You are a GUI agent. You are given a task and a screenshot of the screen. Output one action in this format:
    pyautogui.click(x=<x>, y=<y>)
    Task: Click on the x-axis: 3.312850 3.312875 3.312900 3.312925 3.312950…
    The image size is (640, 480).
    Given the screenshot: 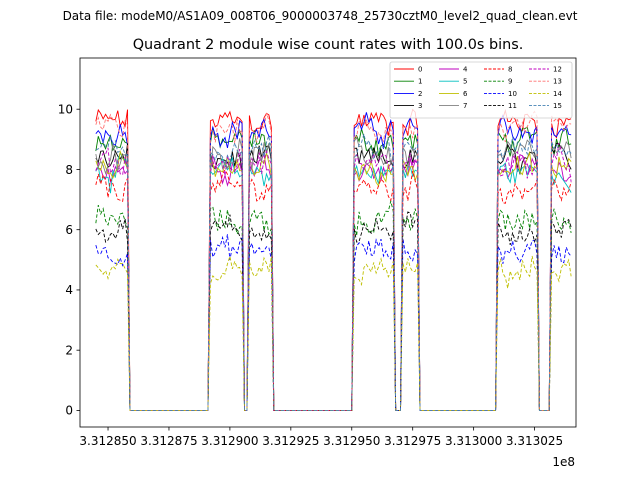 What is the action you would take?
    pyautogui.click(x=321, y=437)
    